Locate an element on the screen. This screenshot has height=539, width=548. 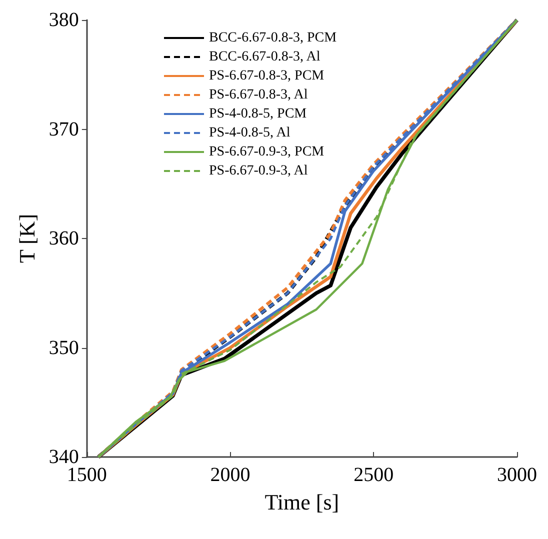
x-tick-label: 2500 is located at coordinates (374, 475).